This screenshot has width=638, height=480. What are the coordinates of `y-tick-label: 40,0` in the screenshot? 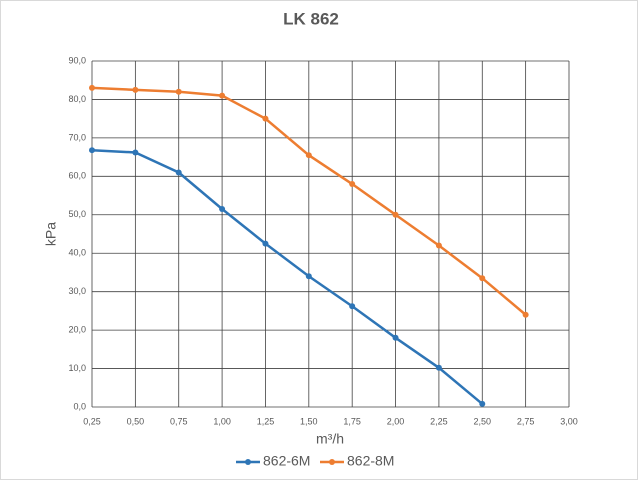 It's located at (77, 253).